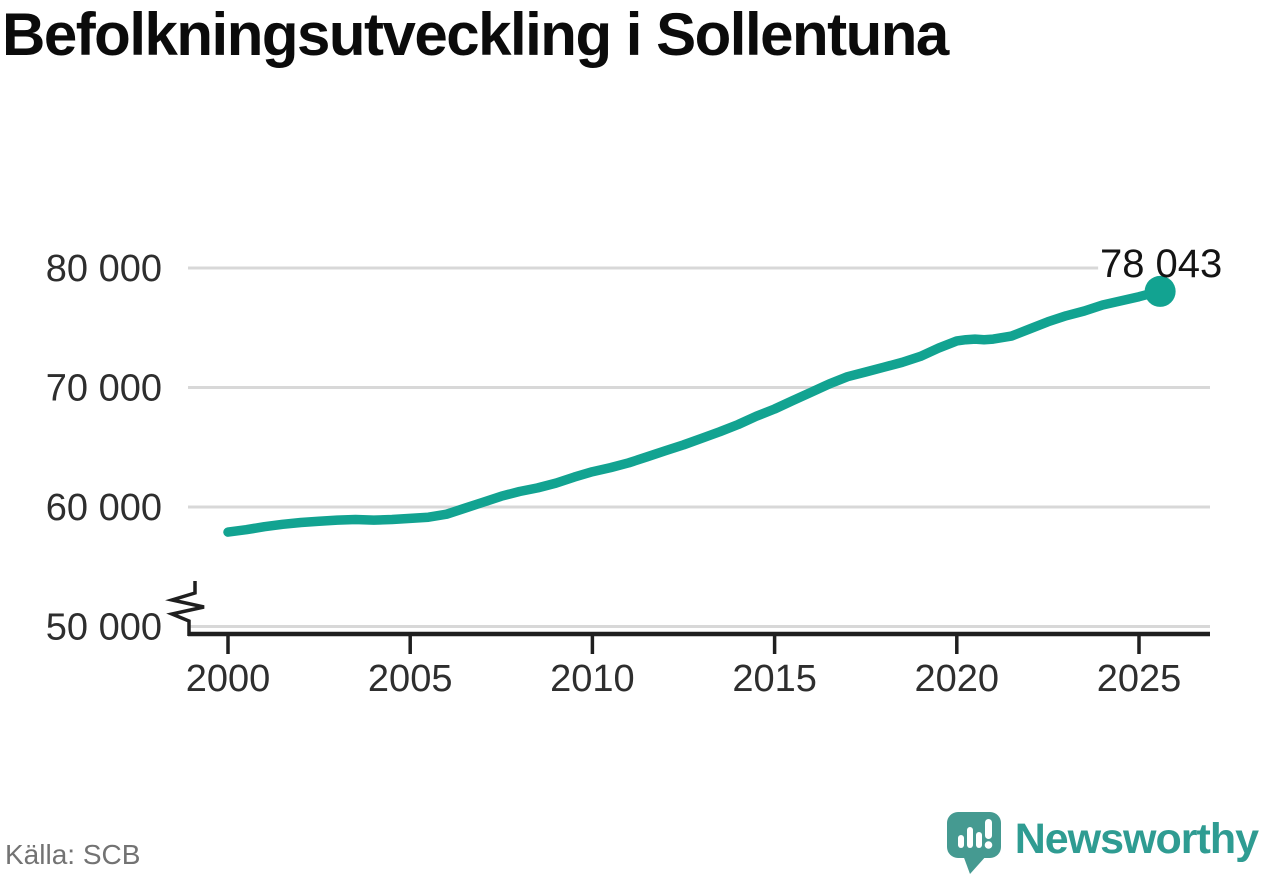 This screenshot has height=879, width=1262. I want to click on newsworthy-bubble-barchart-icon, so click(973, 843).